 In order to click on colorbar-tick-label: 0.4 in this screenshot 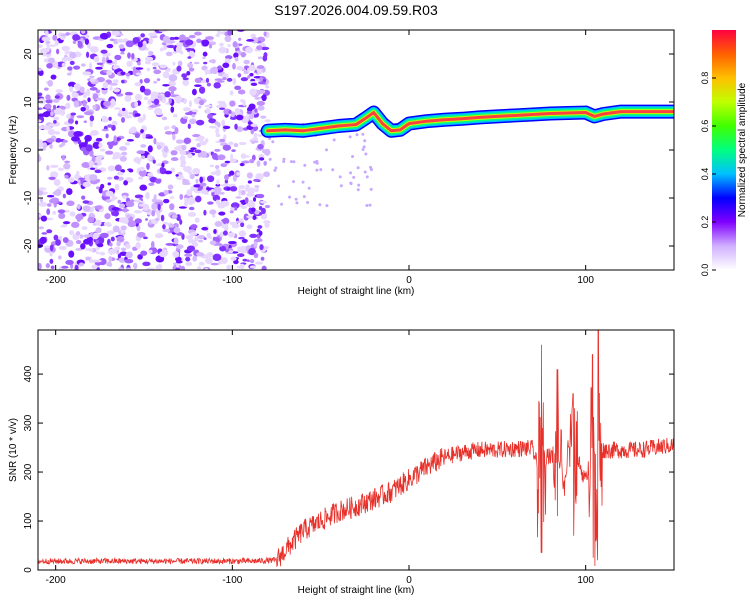, I will do `click(705, 174)`.